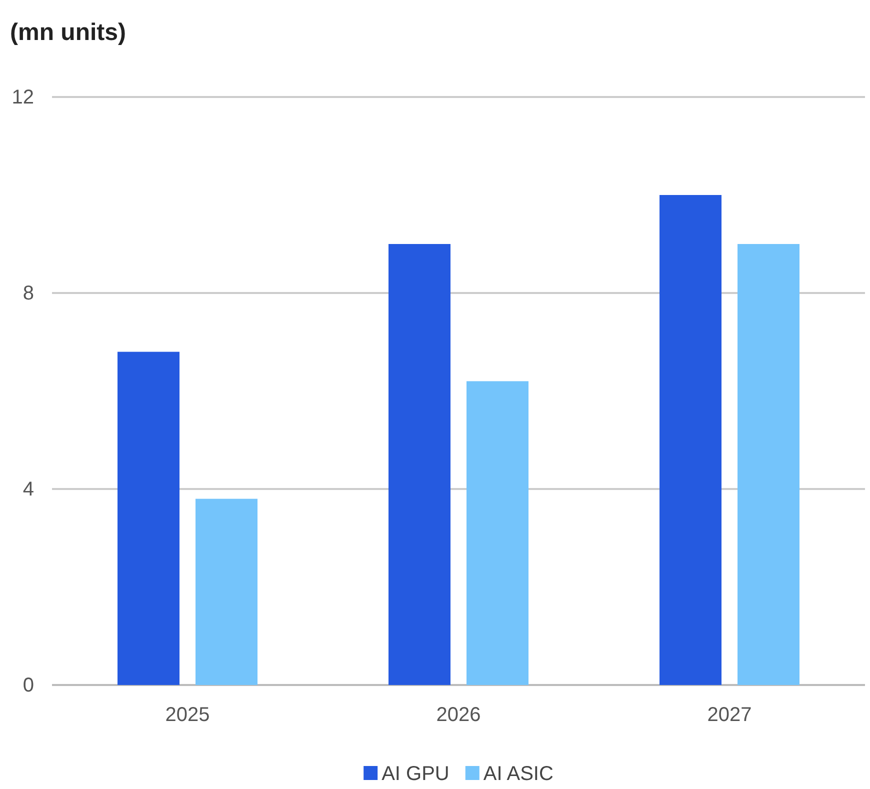  I want to click on y-tick-label: 4, so click(28, 489).